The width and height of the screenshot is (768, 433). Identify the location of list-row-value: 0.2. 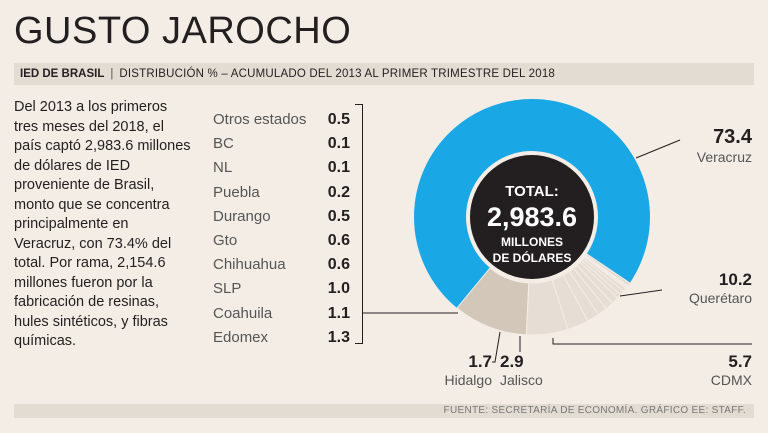
(338, 192).